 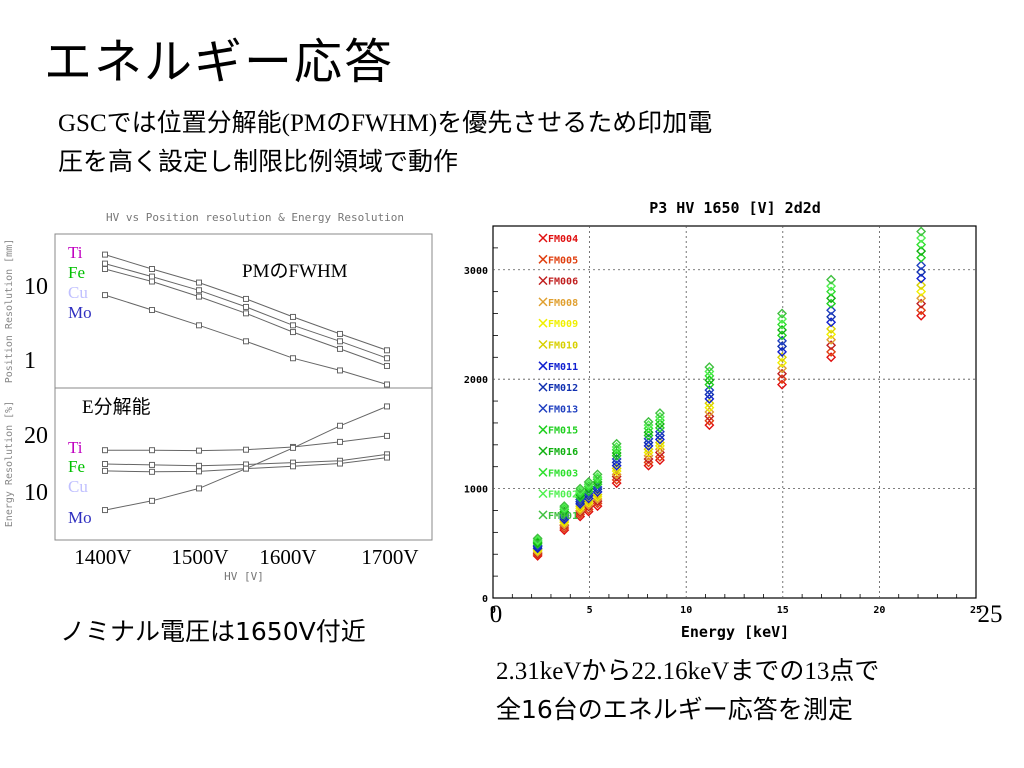 What do you see at coordinates (686, 610) in the screenshot?
I see `x-tick-label: 10` at bounding box center [686, 610].